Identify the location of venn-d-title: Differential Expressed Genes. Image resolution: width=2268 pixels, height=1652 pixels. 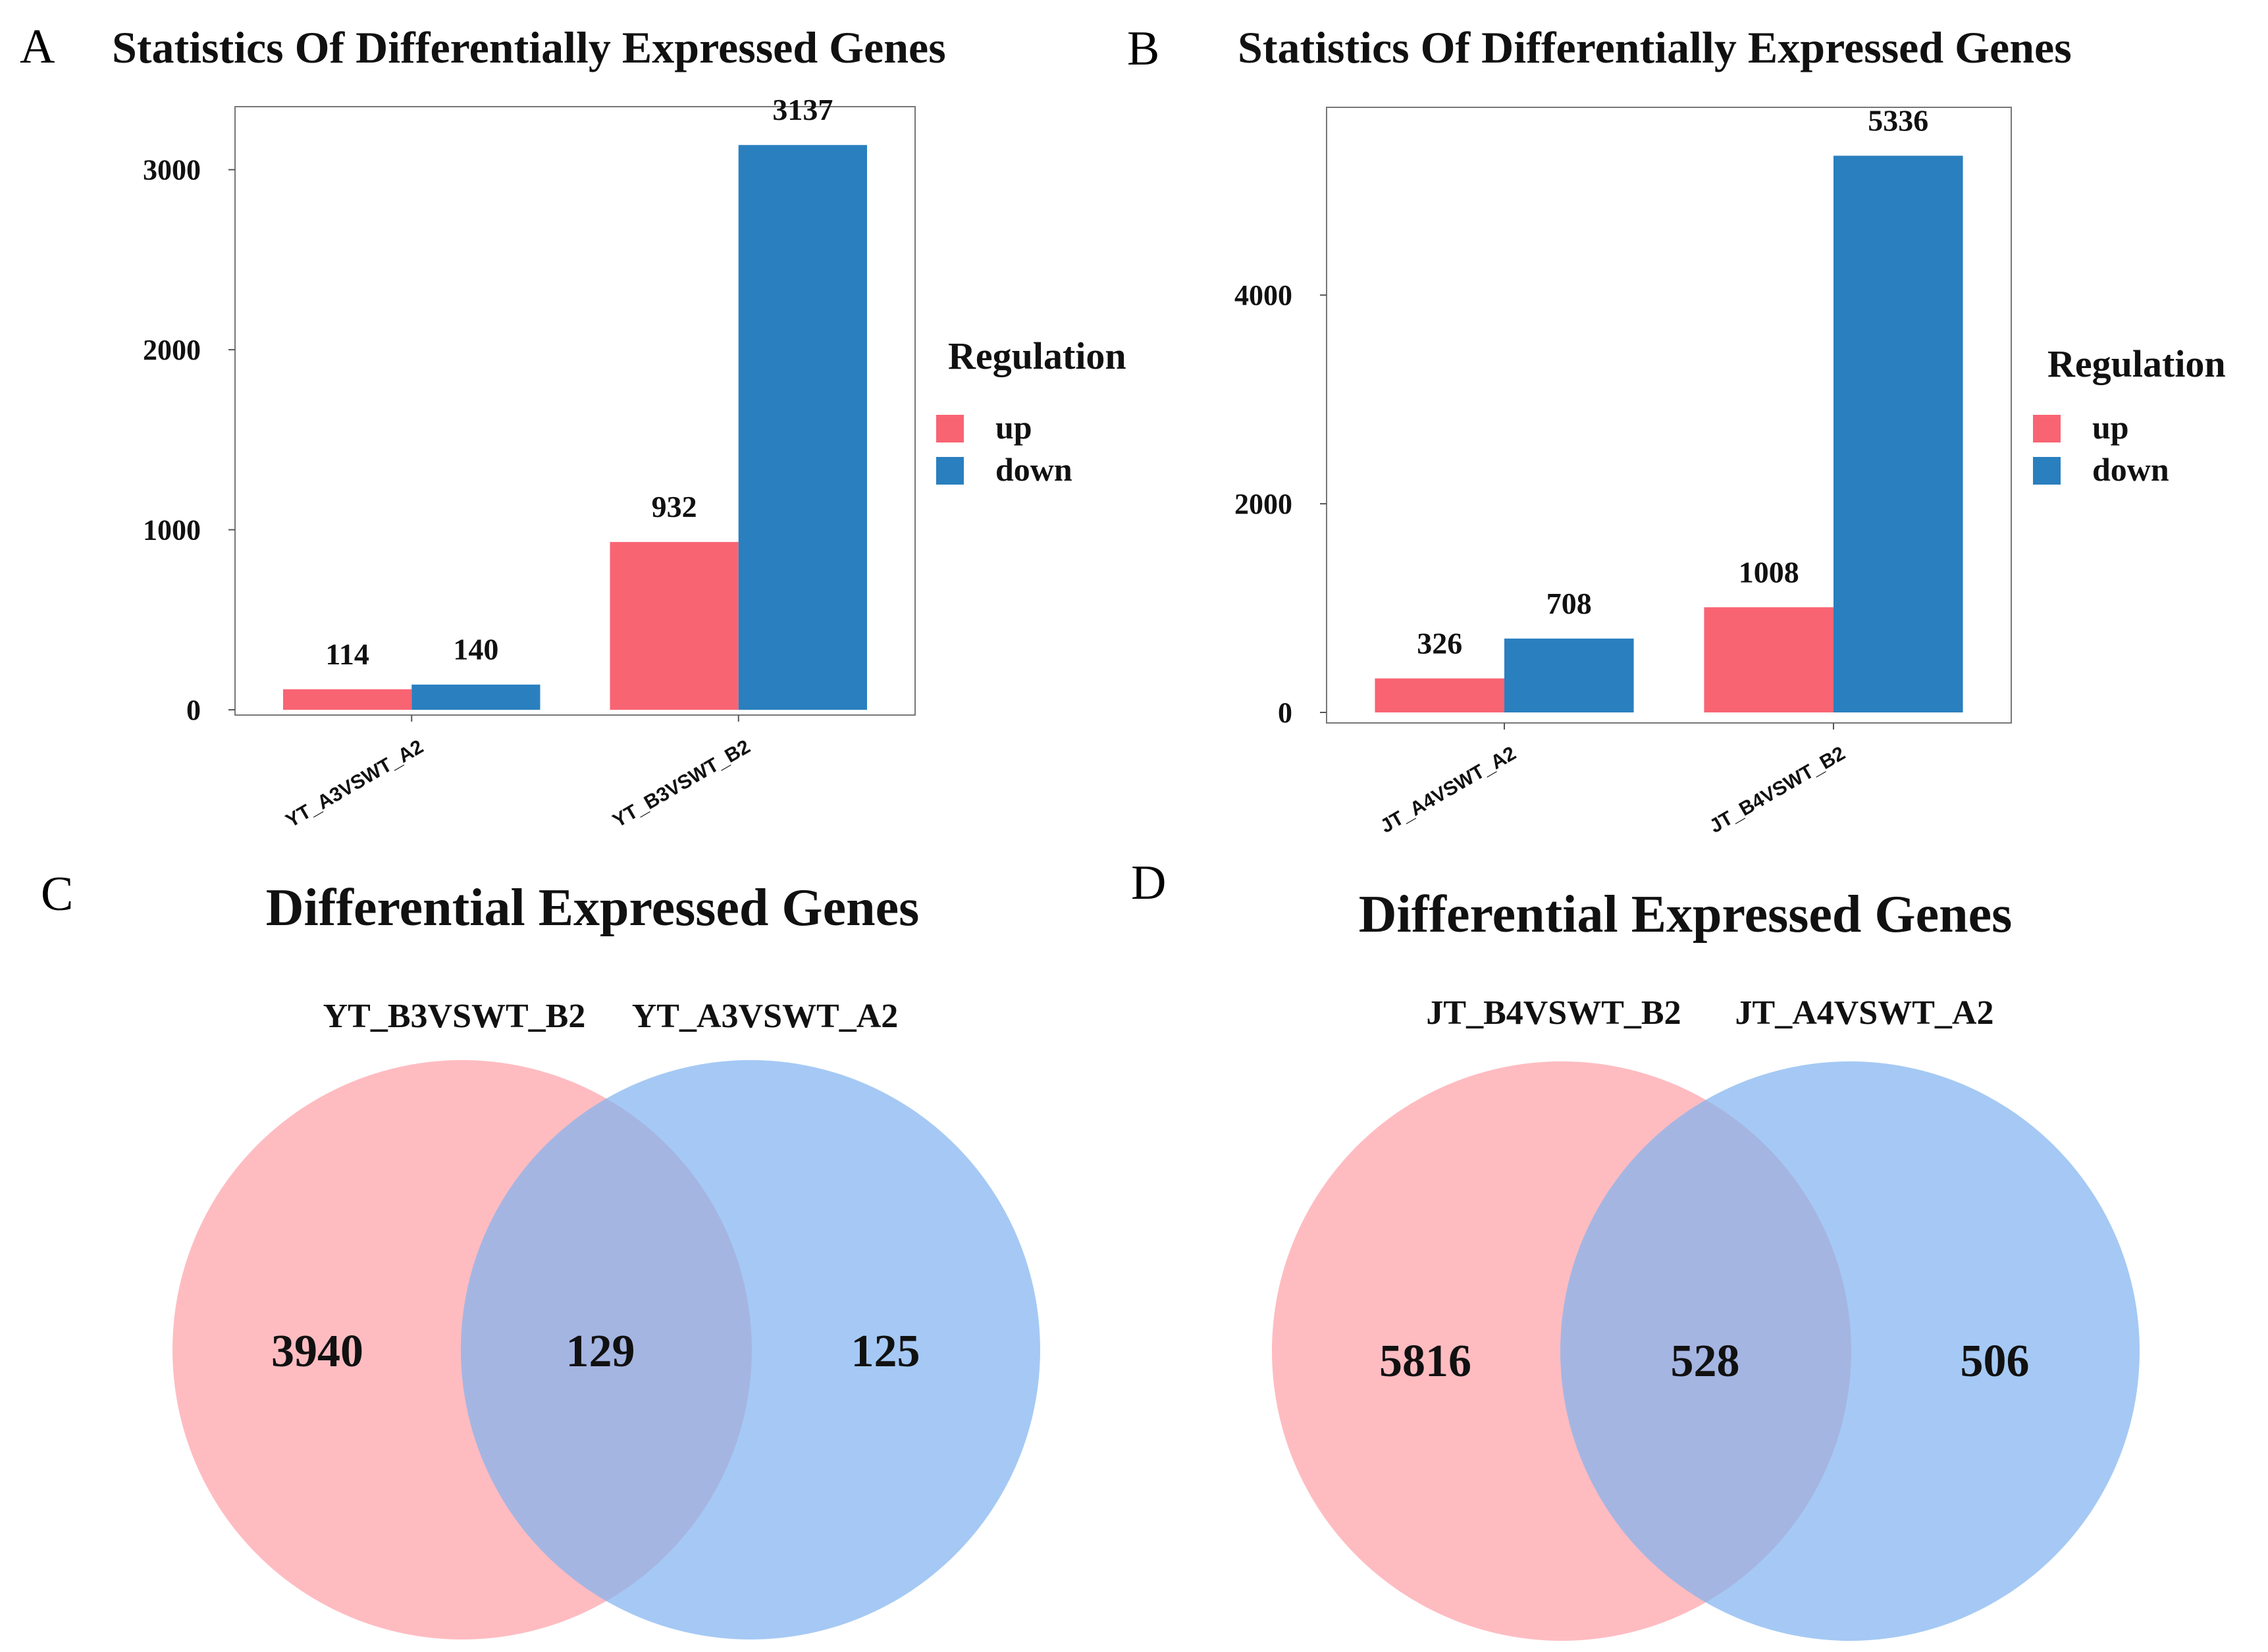
(1686, 915).